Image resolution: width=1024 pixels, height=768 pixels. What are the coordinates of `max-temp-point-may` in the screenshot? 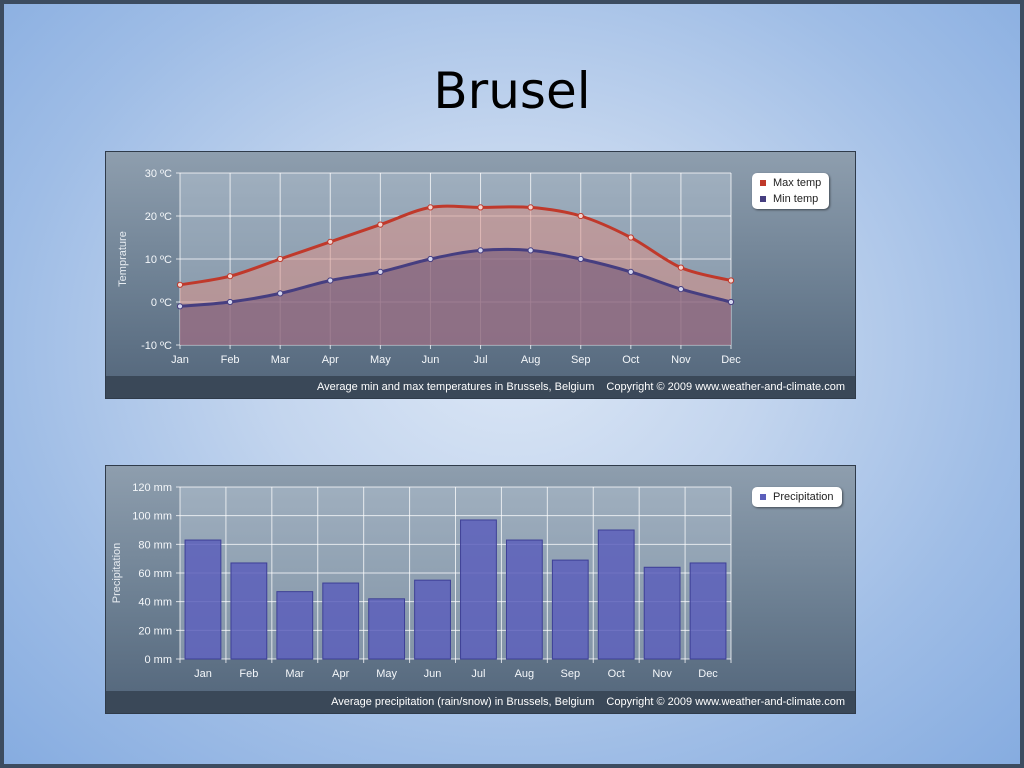 It's located at (380, 224).